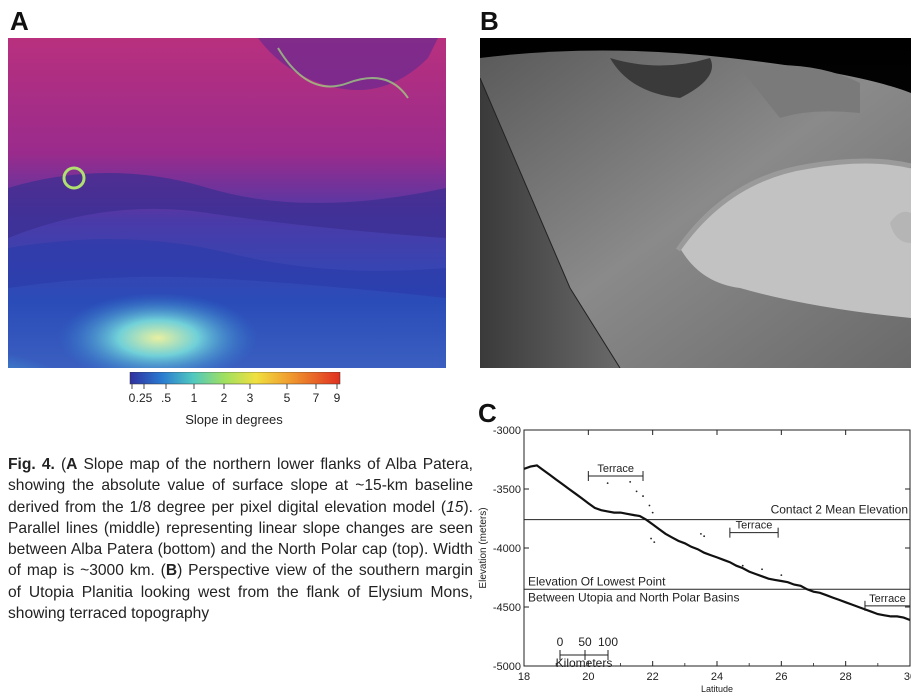 The width and height of the screenshot is (911, 700). What do you see at coordinates (287, 398) in the screenshot?
I see `colorbar-tick-label: 5` at bounding box center [287, 398].